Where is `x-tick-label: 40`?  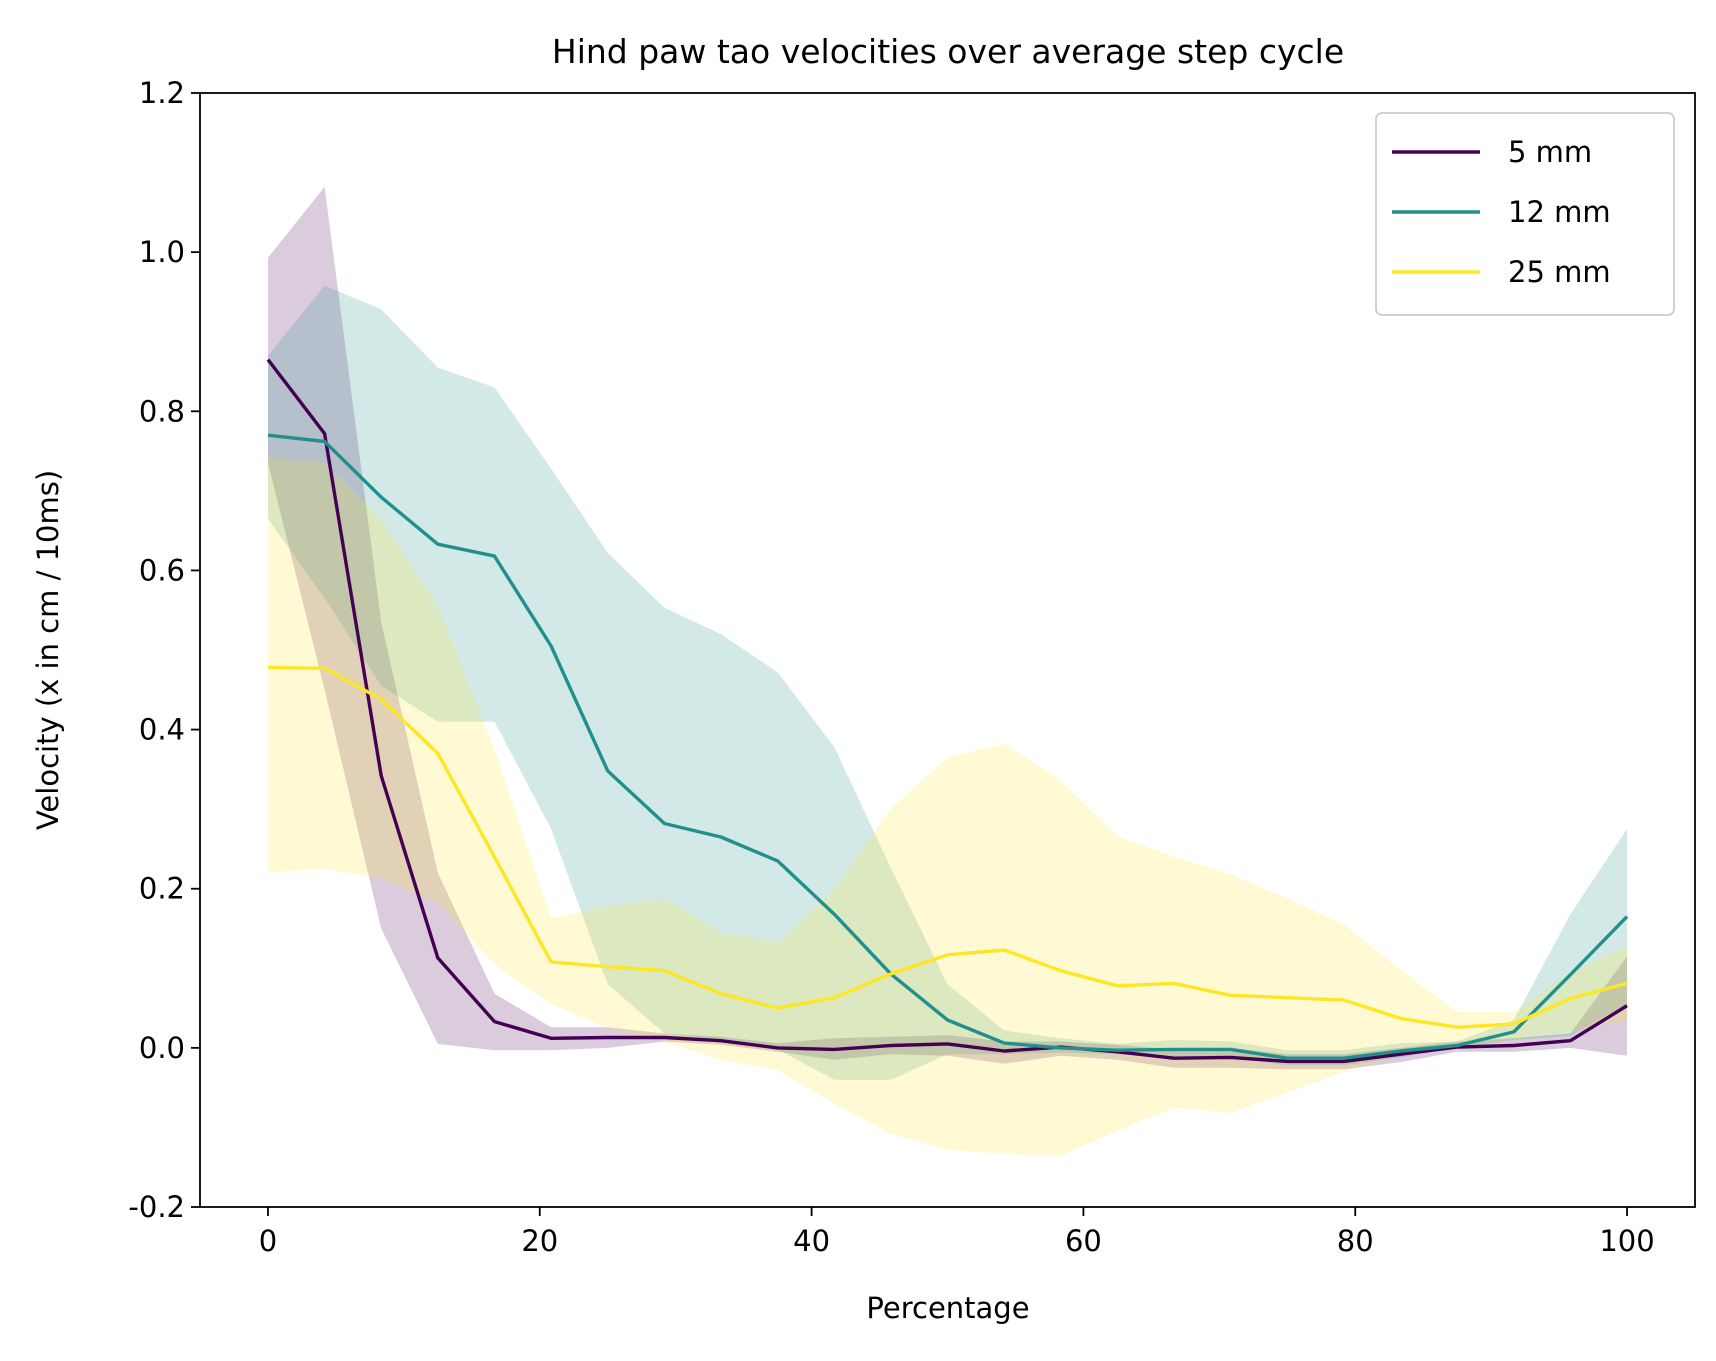 x-tick-label: 40 is located at coordinates (811, 1241).